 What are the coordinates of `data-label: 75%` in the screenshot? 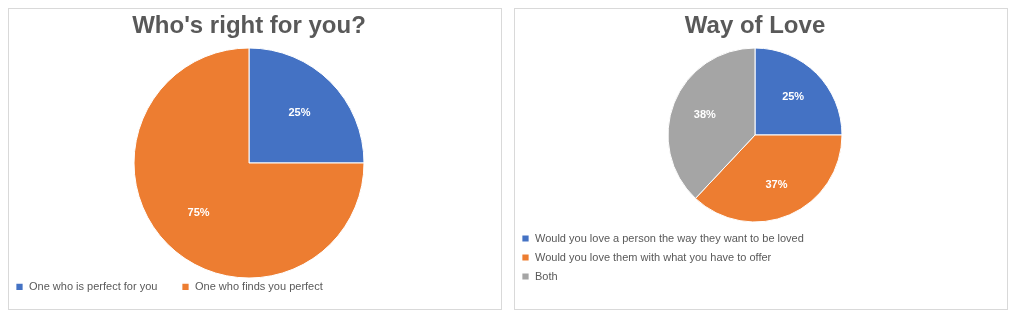 It's located at (198, 212).